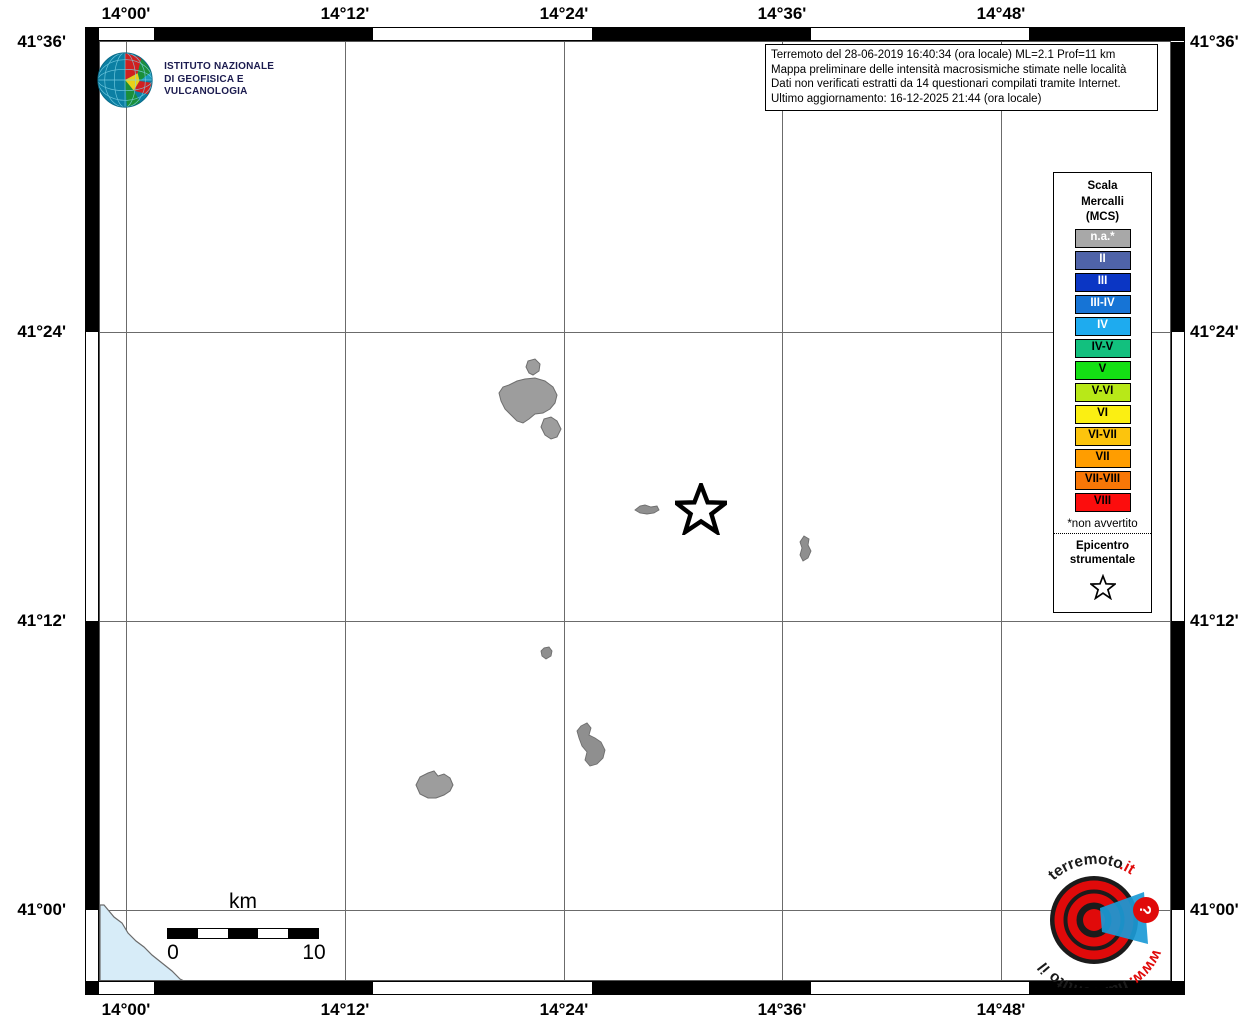 The height and width of the screenshot is (1024, 1255). I want to click on legend-epicenter-line-1: Epicentro, so click(1102, 545).